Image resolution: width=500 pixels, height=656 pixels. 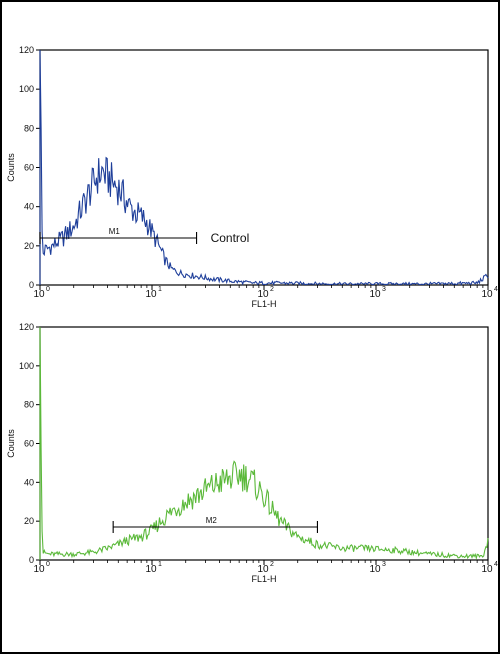 What do you see at coordinates (212, 520) in the screenshot?
I see `marker-label: M2` at bounding box center [212, 520].